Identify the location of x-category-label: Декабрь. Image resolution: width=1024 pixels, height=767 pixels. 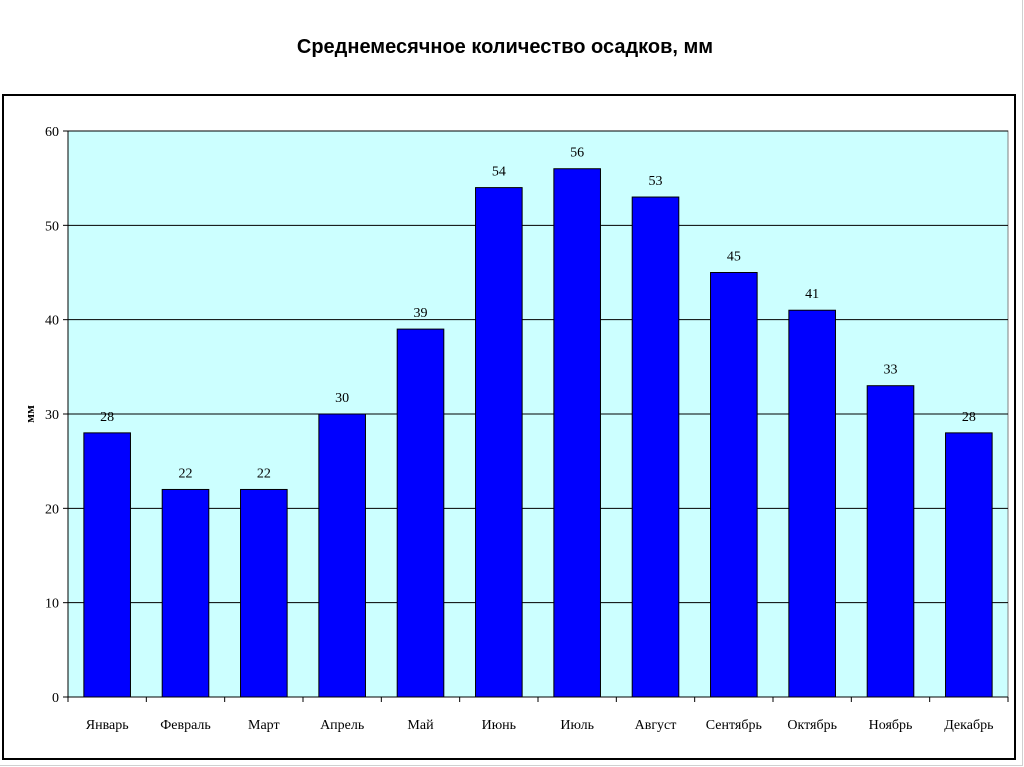
(968, 725).